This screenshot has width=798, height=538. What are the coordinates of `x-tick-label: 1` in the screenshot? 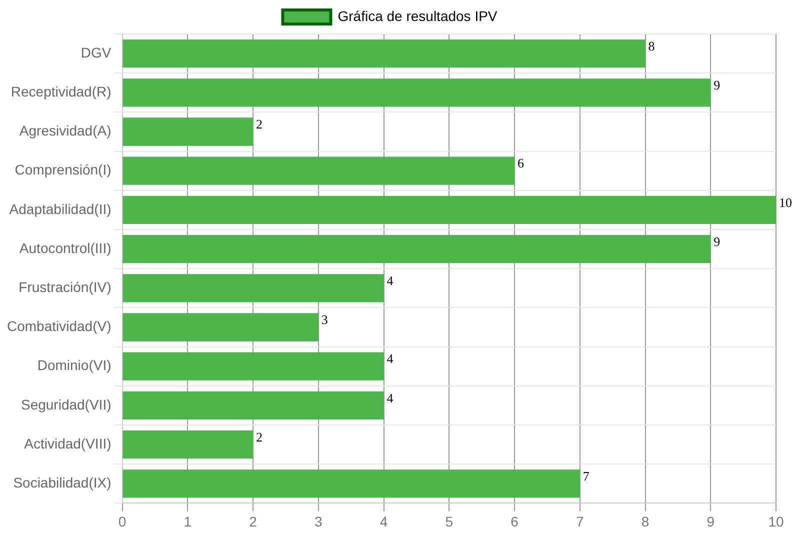 It's located at (188, 521).